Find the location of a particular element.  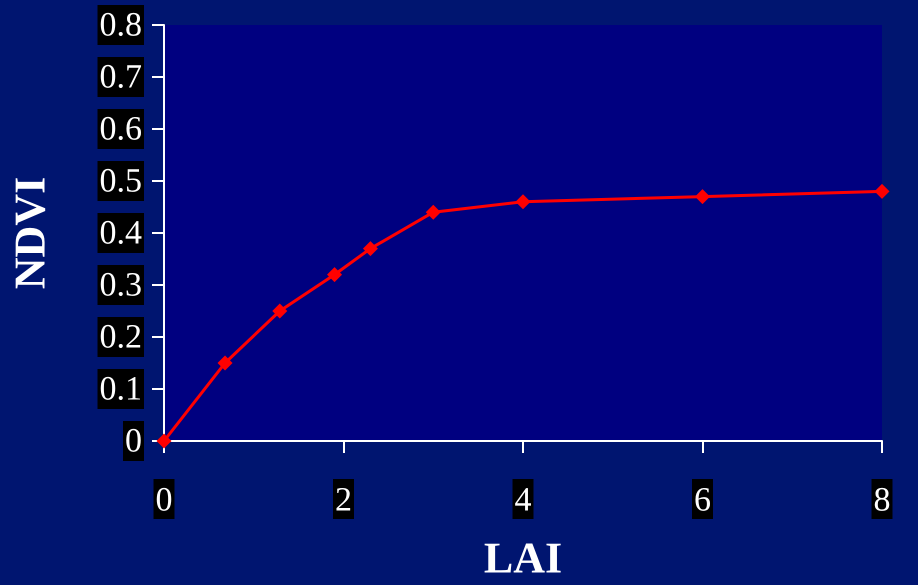

y-tick-label: 0.3 is located at coordinates (121, 285).